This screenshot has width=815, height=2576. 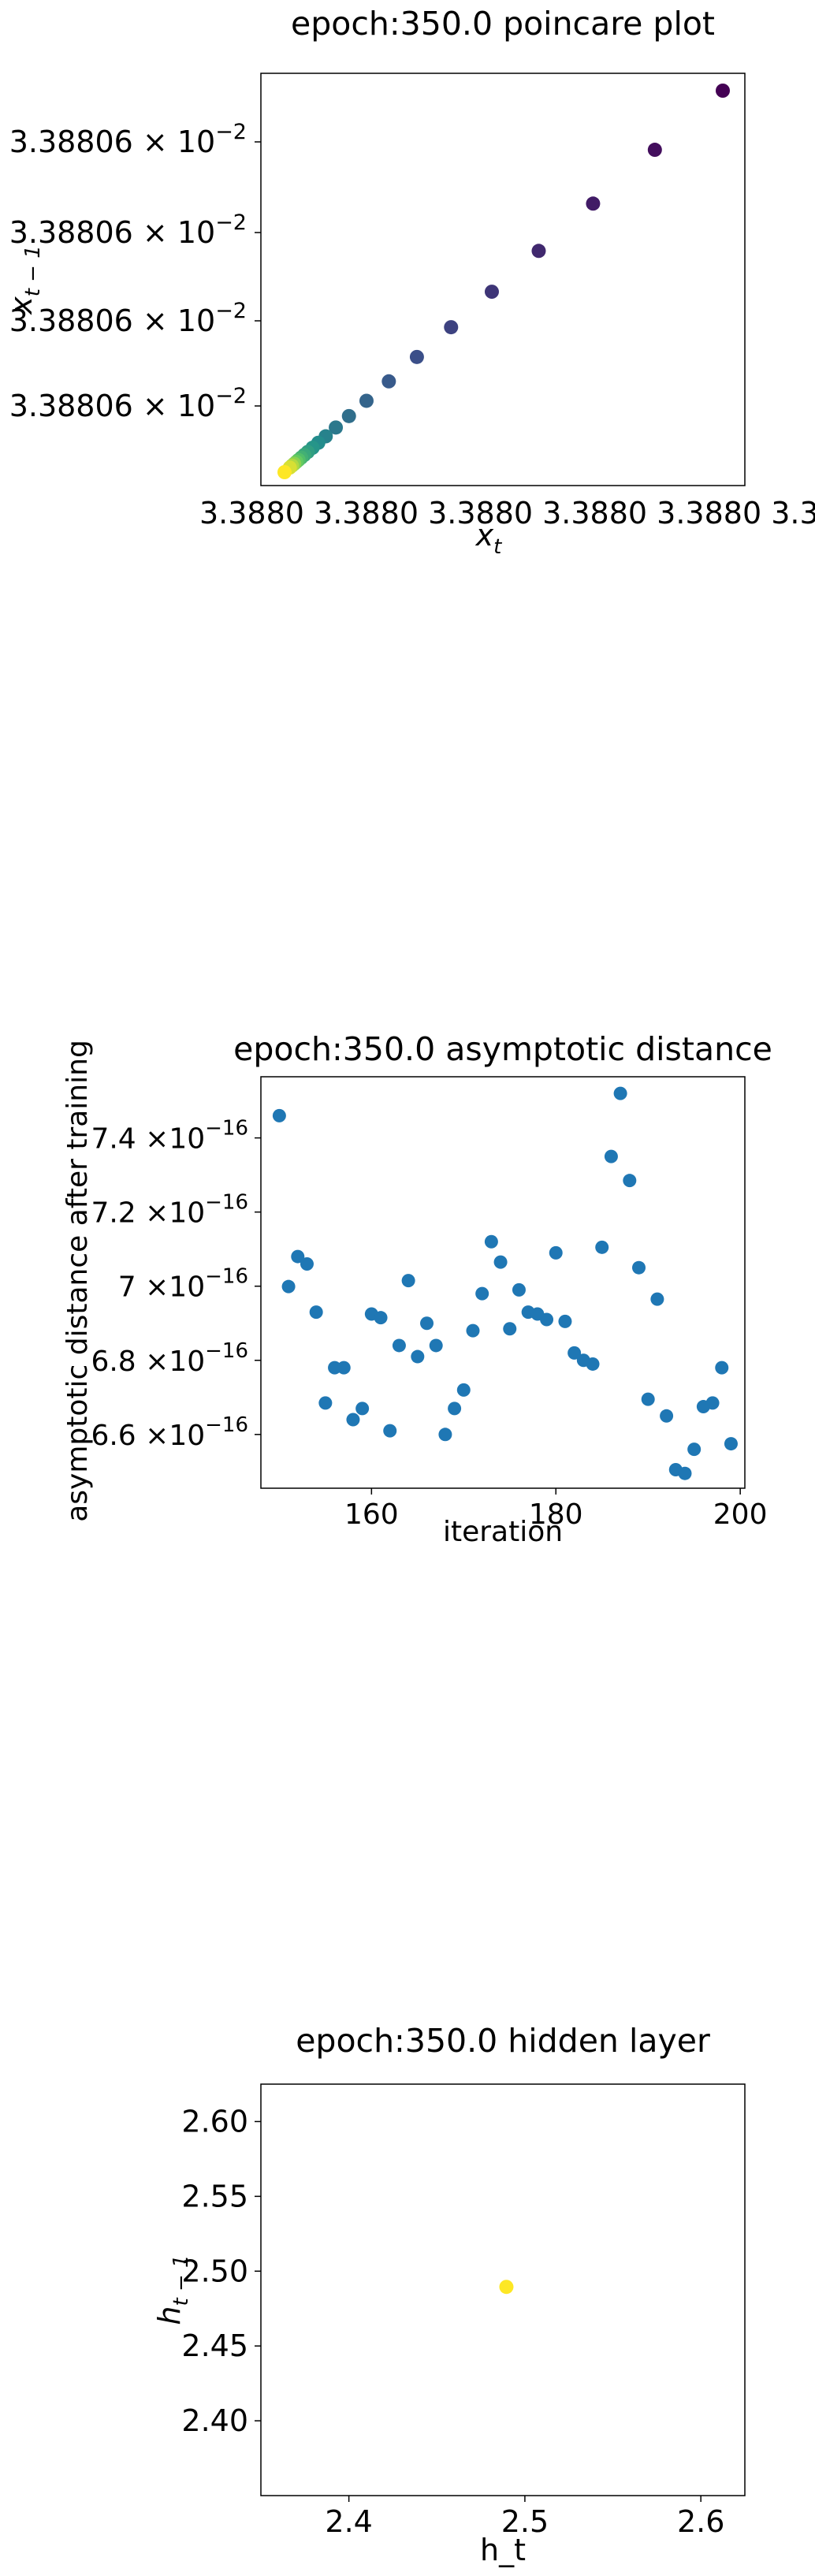 What do you see at coordinates (148, 1436) in the screenshot?
I see `y-tick-mantissa: 6.6 ×10` at bounding box center [148, 1436].